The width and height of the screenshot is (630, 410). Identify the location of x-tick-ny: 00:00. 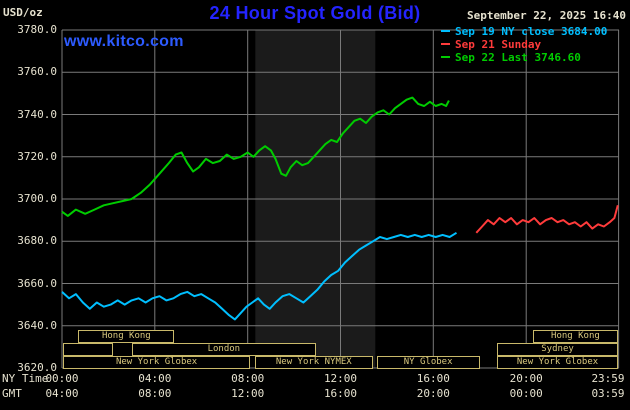
(62, 378).